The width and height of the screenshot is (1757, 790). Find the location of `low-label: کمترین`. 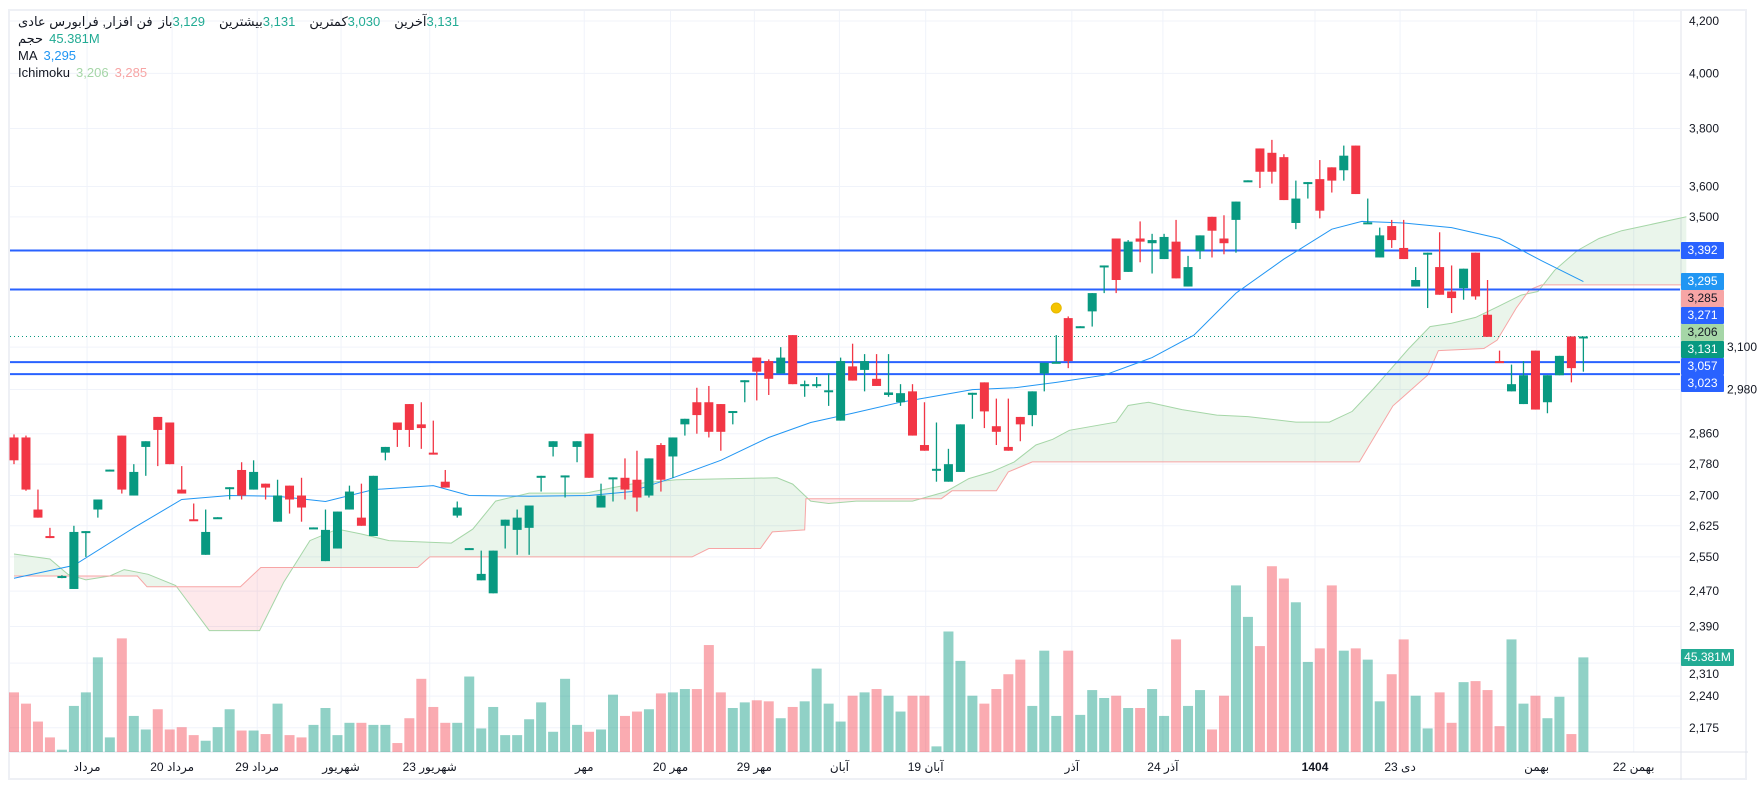

low-label: کمترین is located at coordinates (328, 21).